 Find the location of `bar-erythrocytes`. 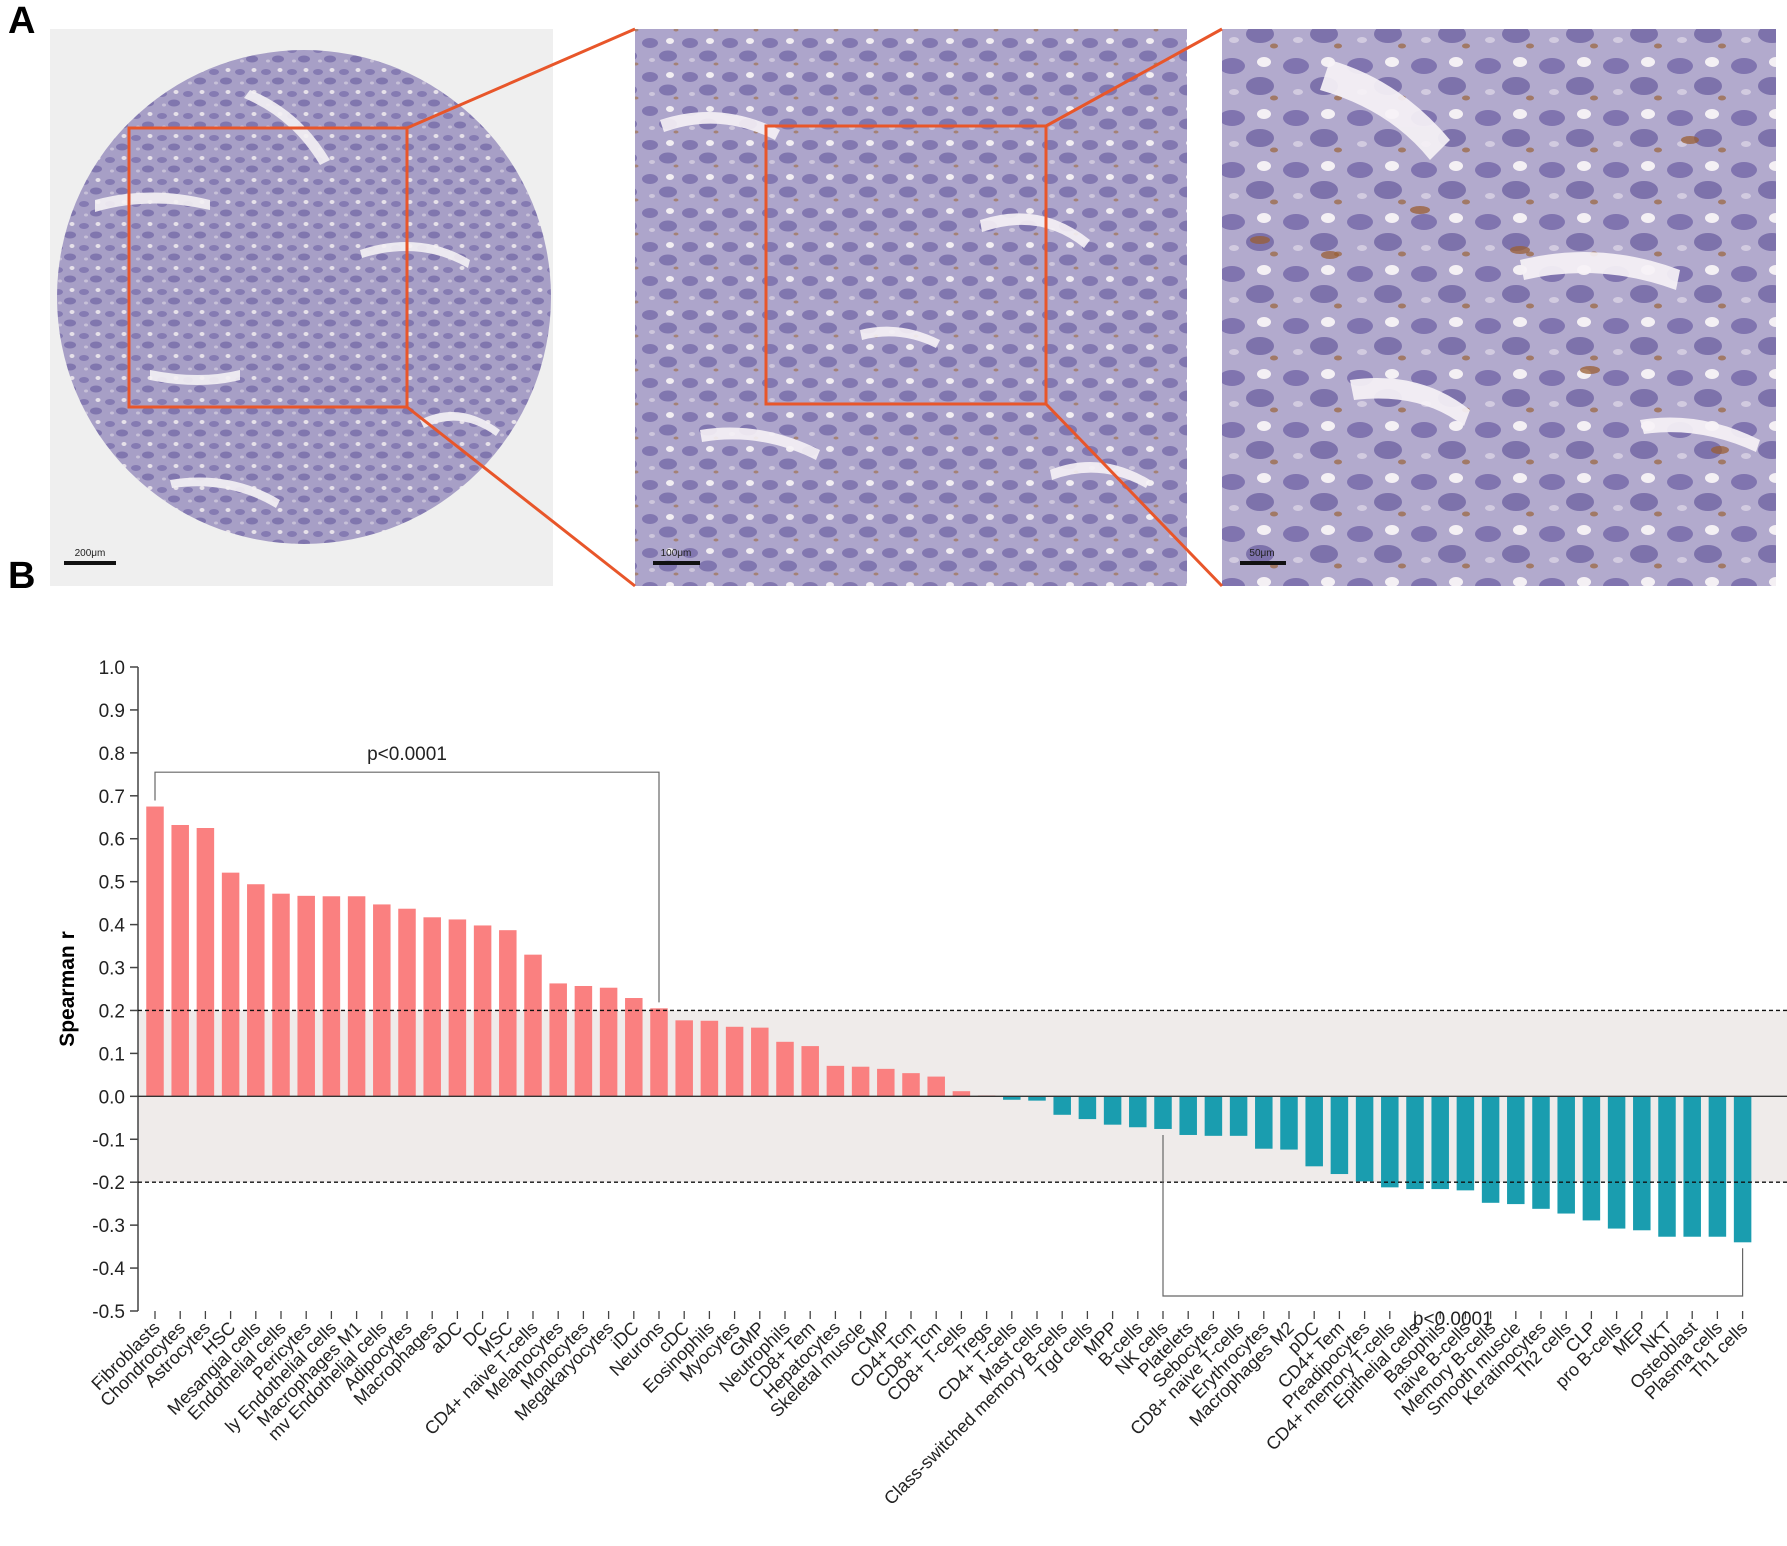

bar-erythrocytes is located at coordinates (1264, 1122).